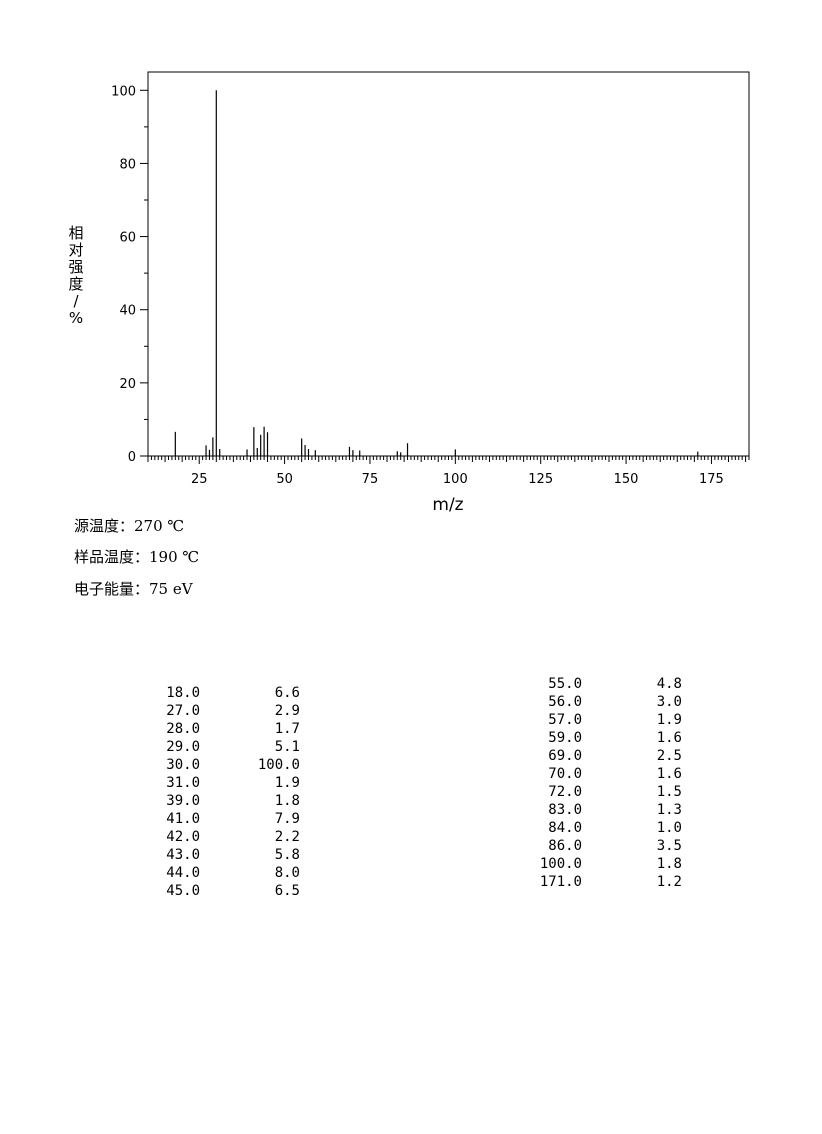 The width and height of the screenshot is (822, 1134). I want to click on peak-intensity: 1.7, so click(287, 729).